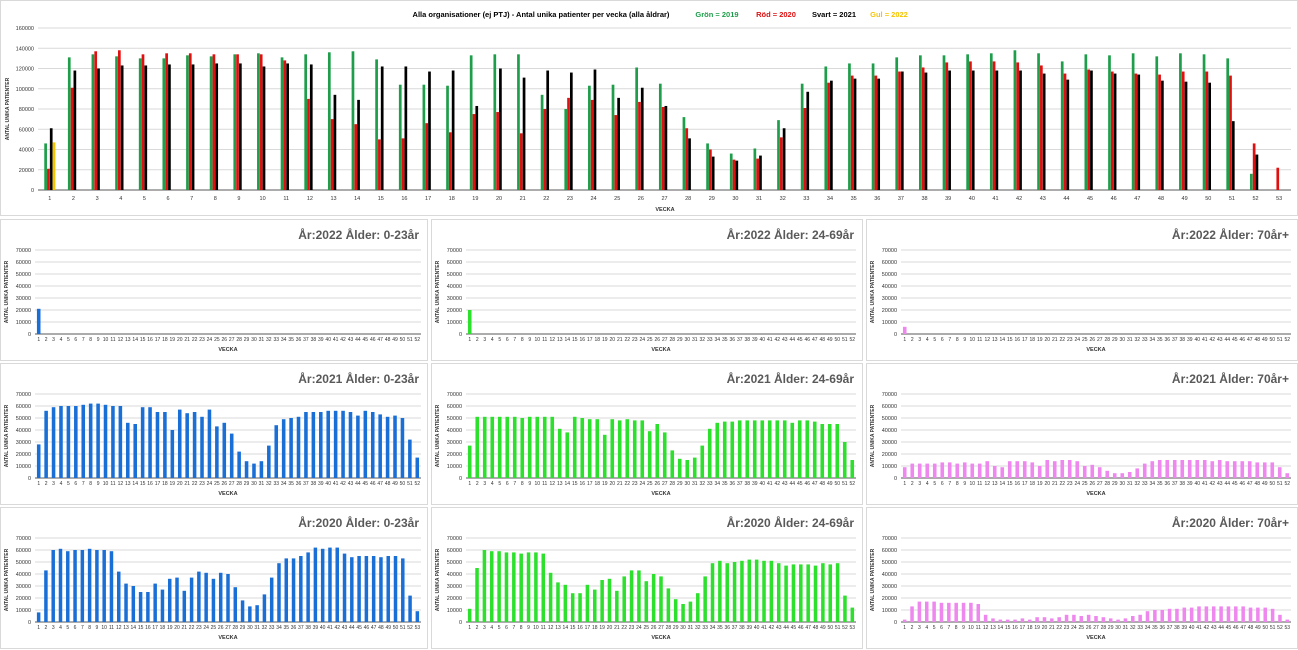 This screenshot has height=650, width=1298. What do you see at coordinates (889, 287) in the screenshot?
I see `y-tick-label: 40000` at bounding box center [889, 287].